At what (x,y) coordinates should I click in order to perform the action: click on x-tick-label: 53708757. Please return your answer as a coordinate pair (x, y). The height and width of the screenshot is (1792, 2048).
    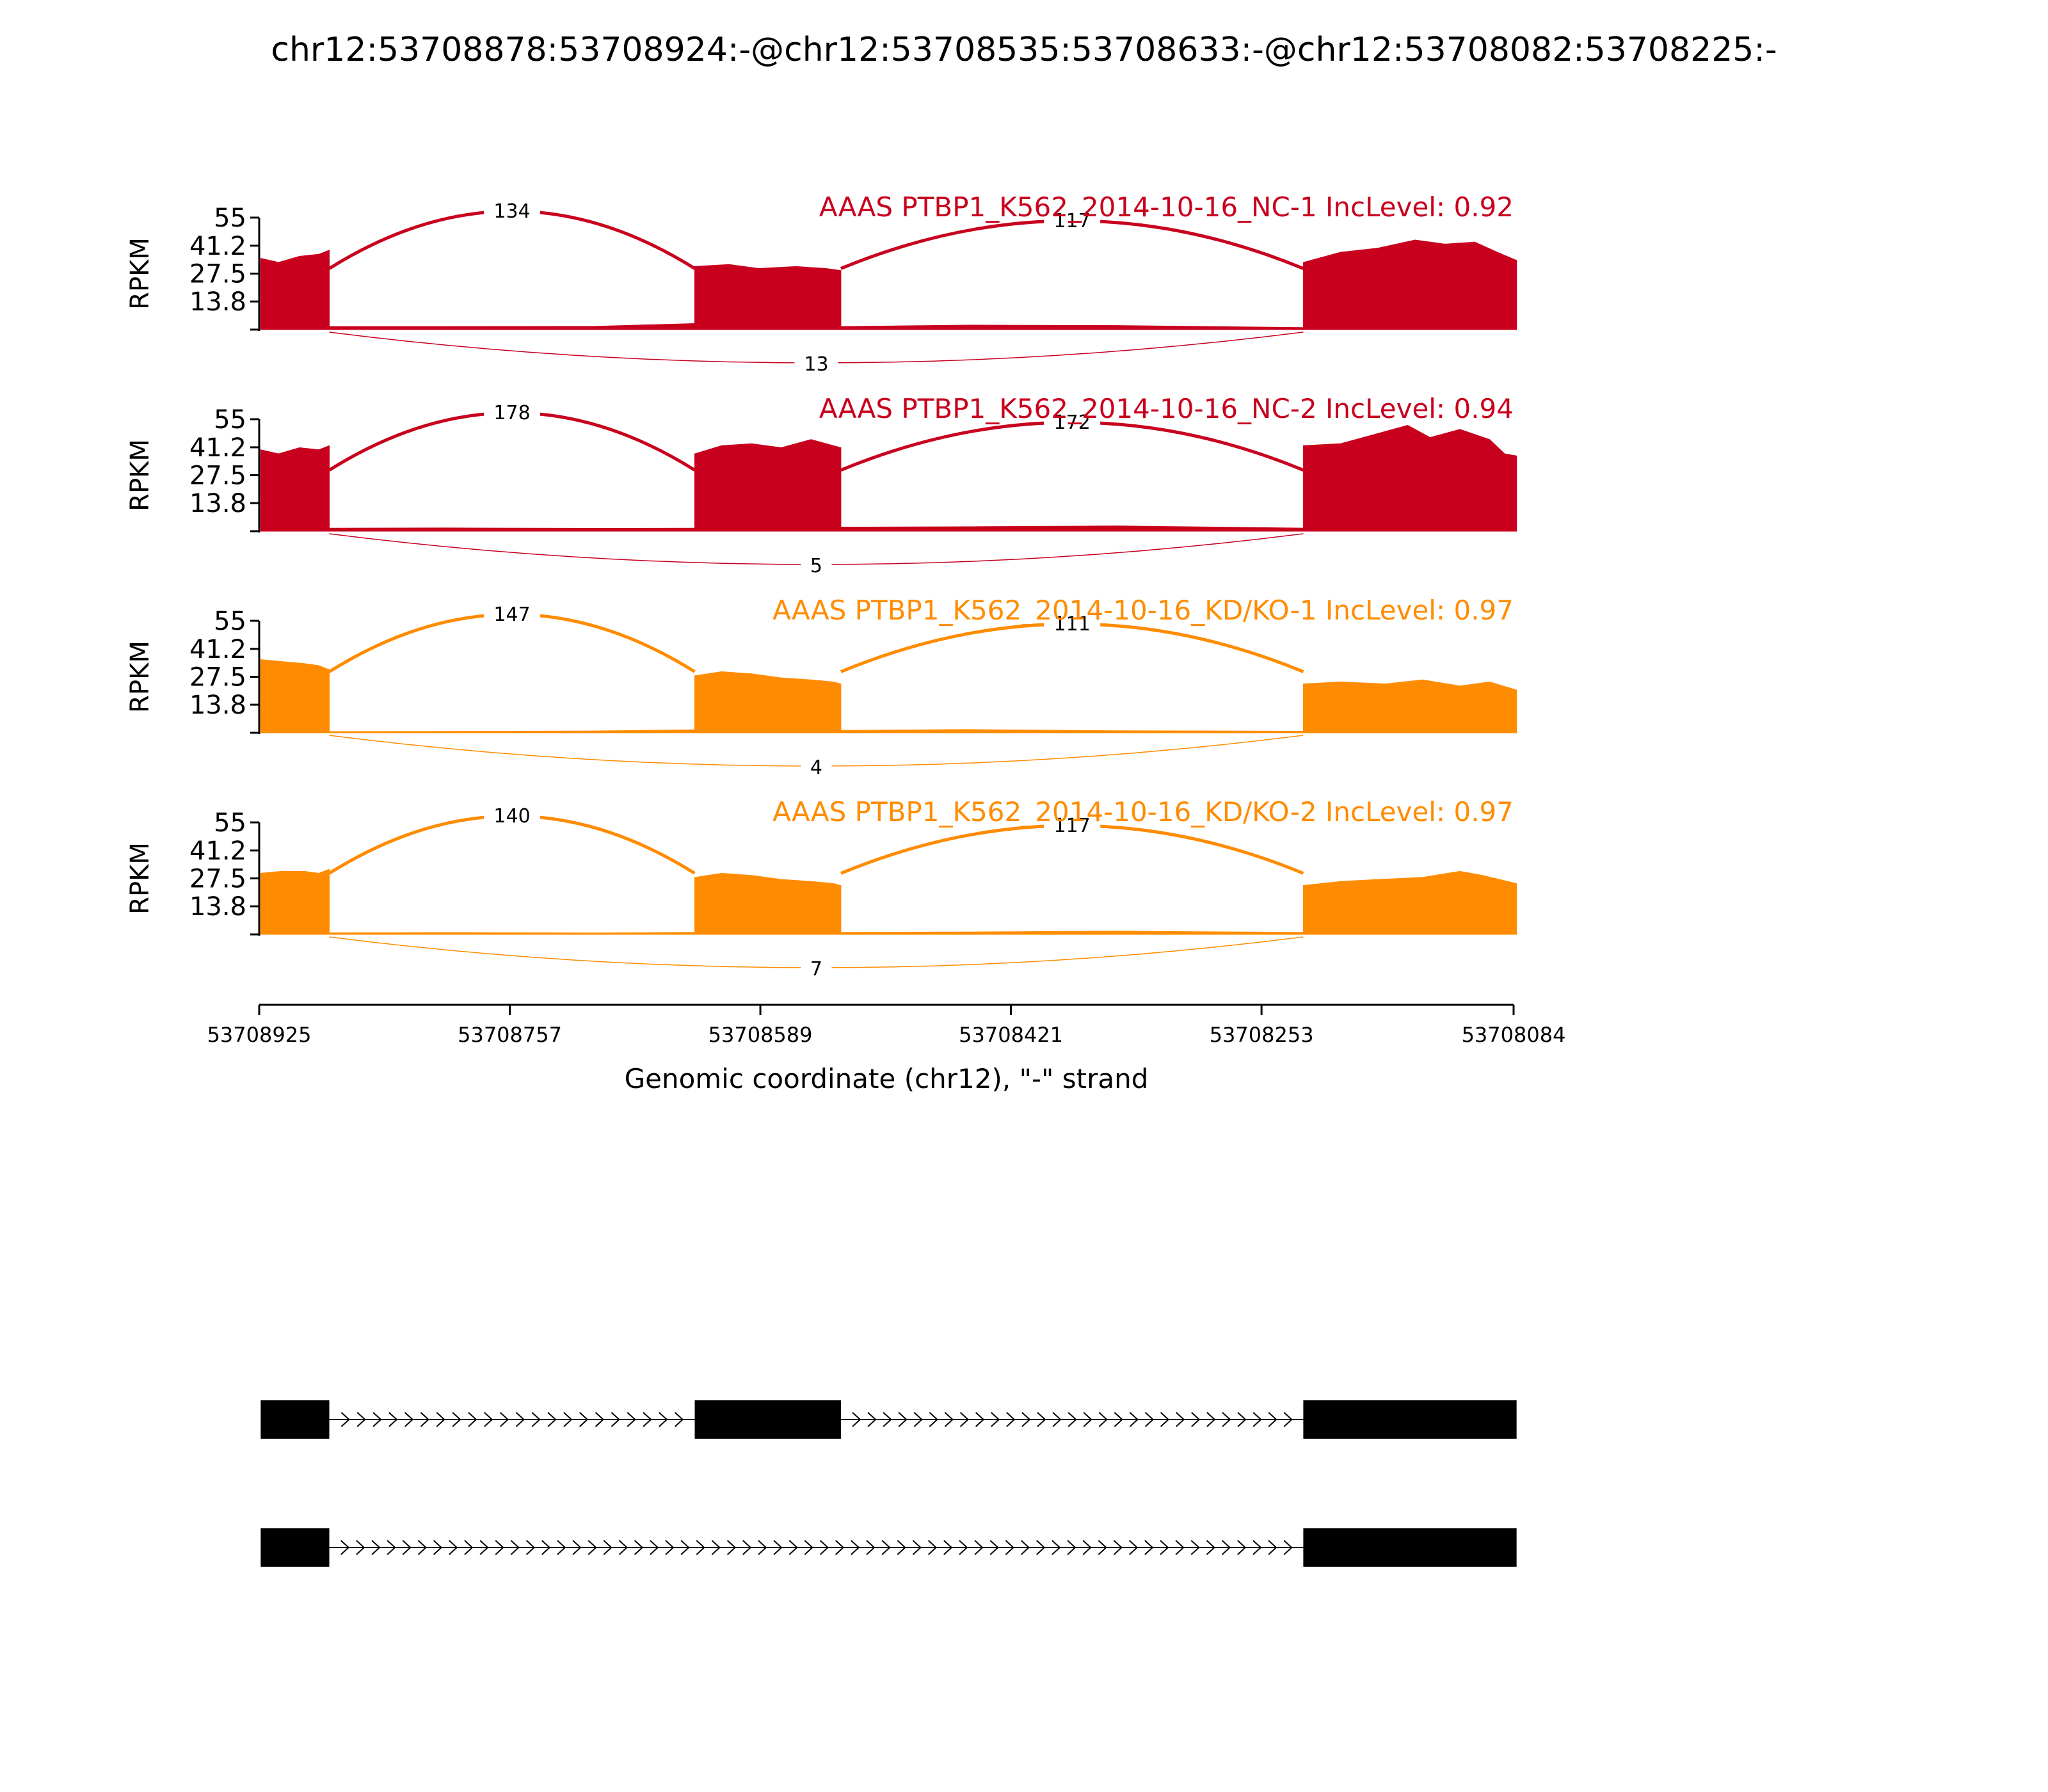
    Looking at the image, I should click on (510, 1035).